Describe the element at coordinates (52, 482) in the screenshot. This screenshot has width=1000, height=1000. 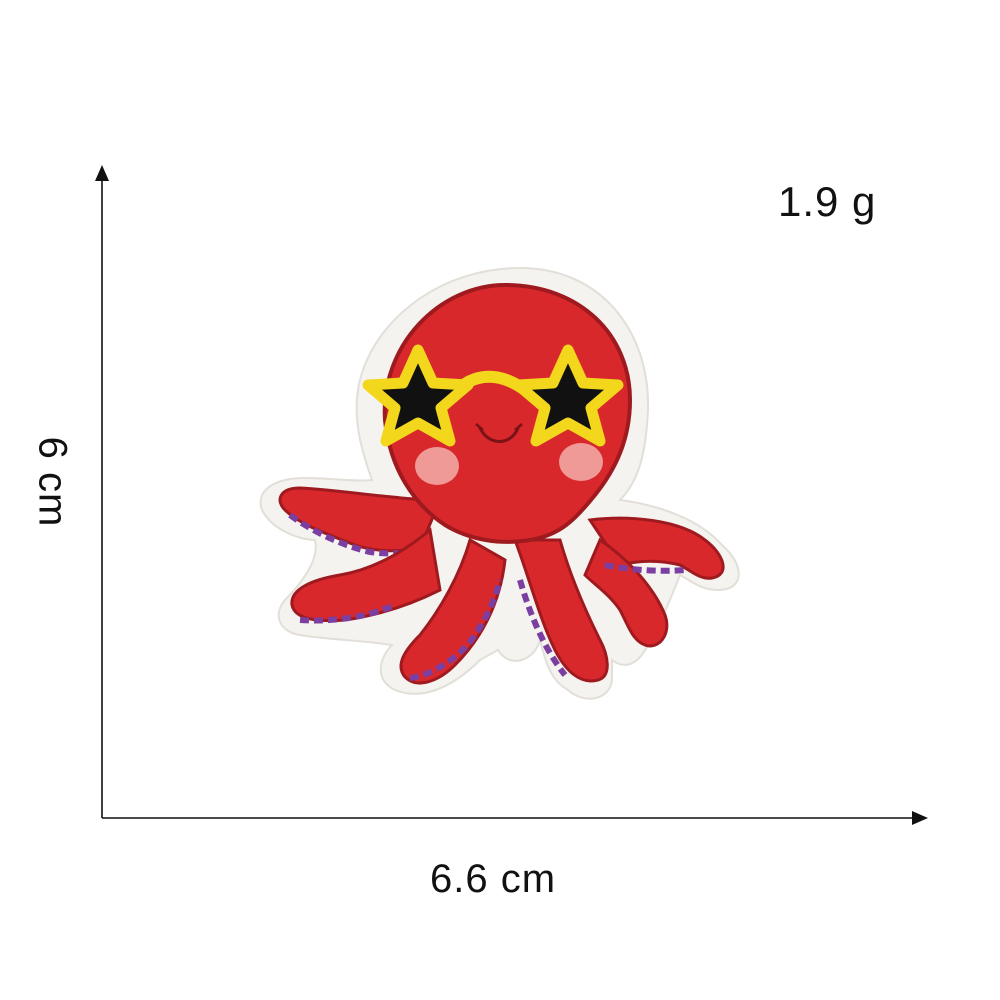
I see `height-dimension-label: 6 cm` at that location.